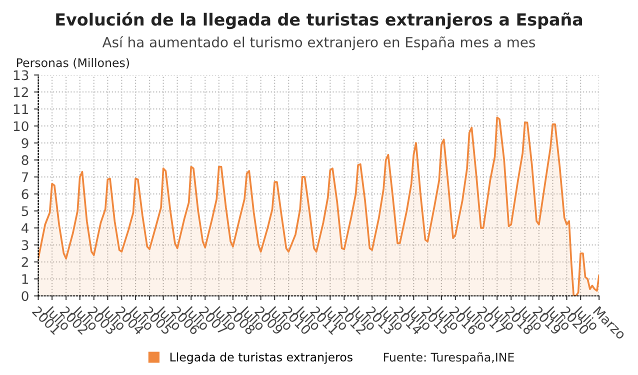 Image resolution: width=638 pixels, height=375 pixels. Describe the element at coordinates (449, 358) in the screenshot. I see `source-note: Fuente: Turespaña,INE` at that location.